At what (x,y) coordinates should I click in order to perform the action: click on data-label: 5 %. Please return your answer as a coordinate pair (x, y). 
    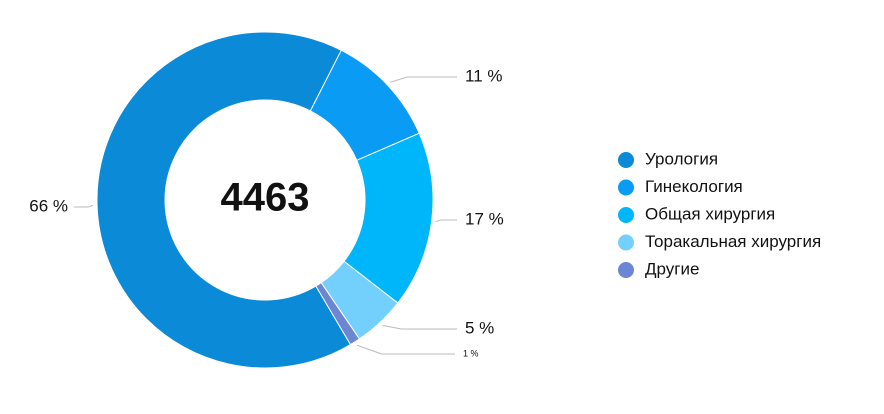
    Looking at the image, I should click on (479, 327).